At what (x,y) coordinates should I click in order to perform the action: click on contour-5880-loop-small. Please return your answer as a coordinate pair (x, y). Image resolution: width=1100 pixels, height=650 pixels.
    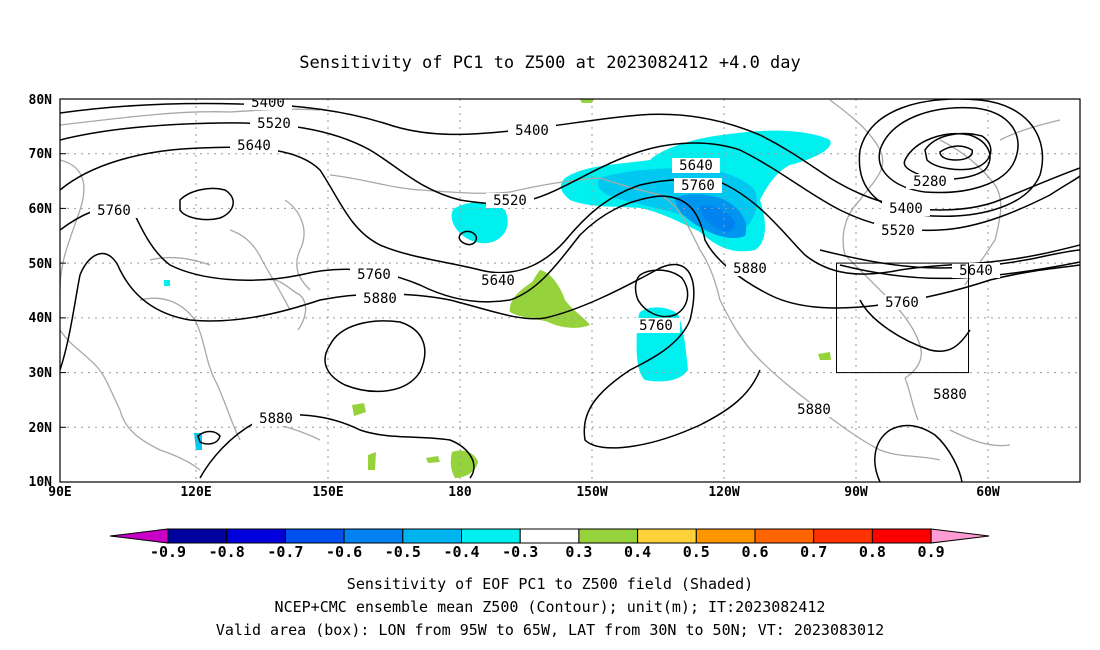
    Looking at the image, I should click on (209, 437).